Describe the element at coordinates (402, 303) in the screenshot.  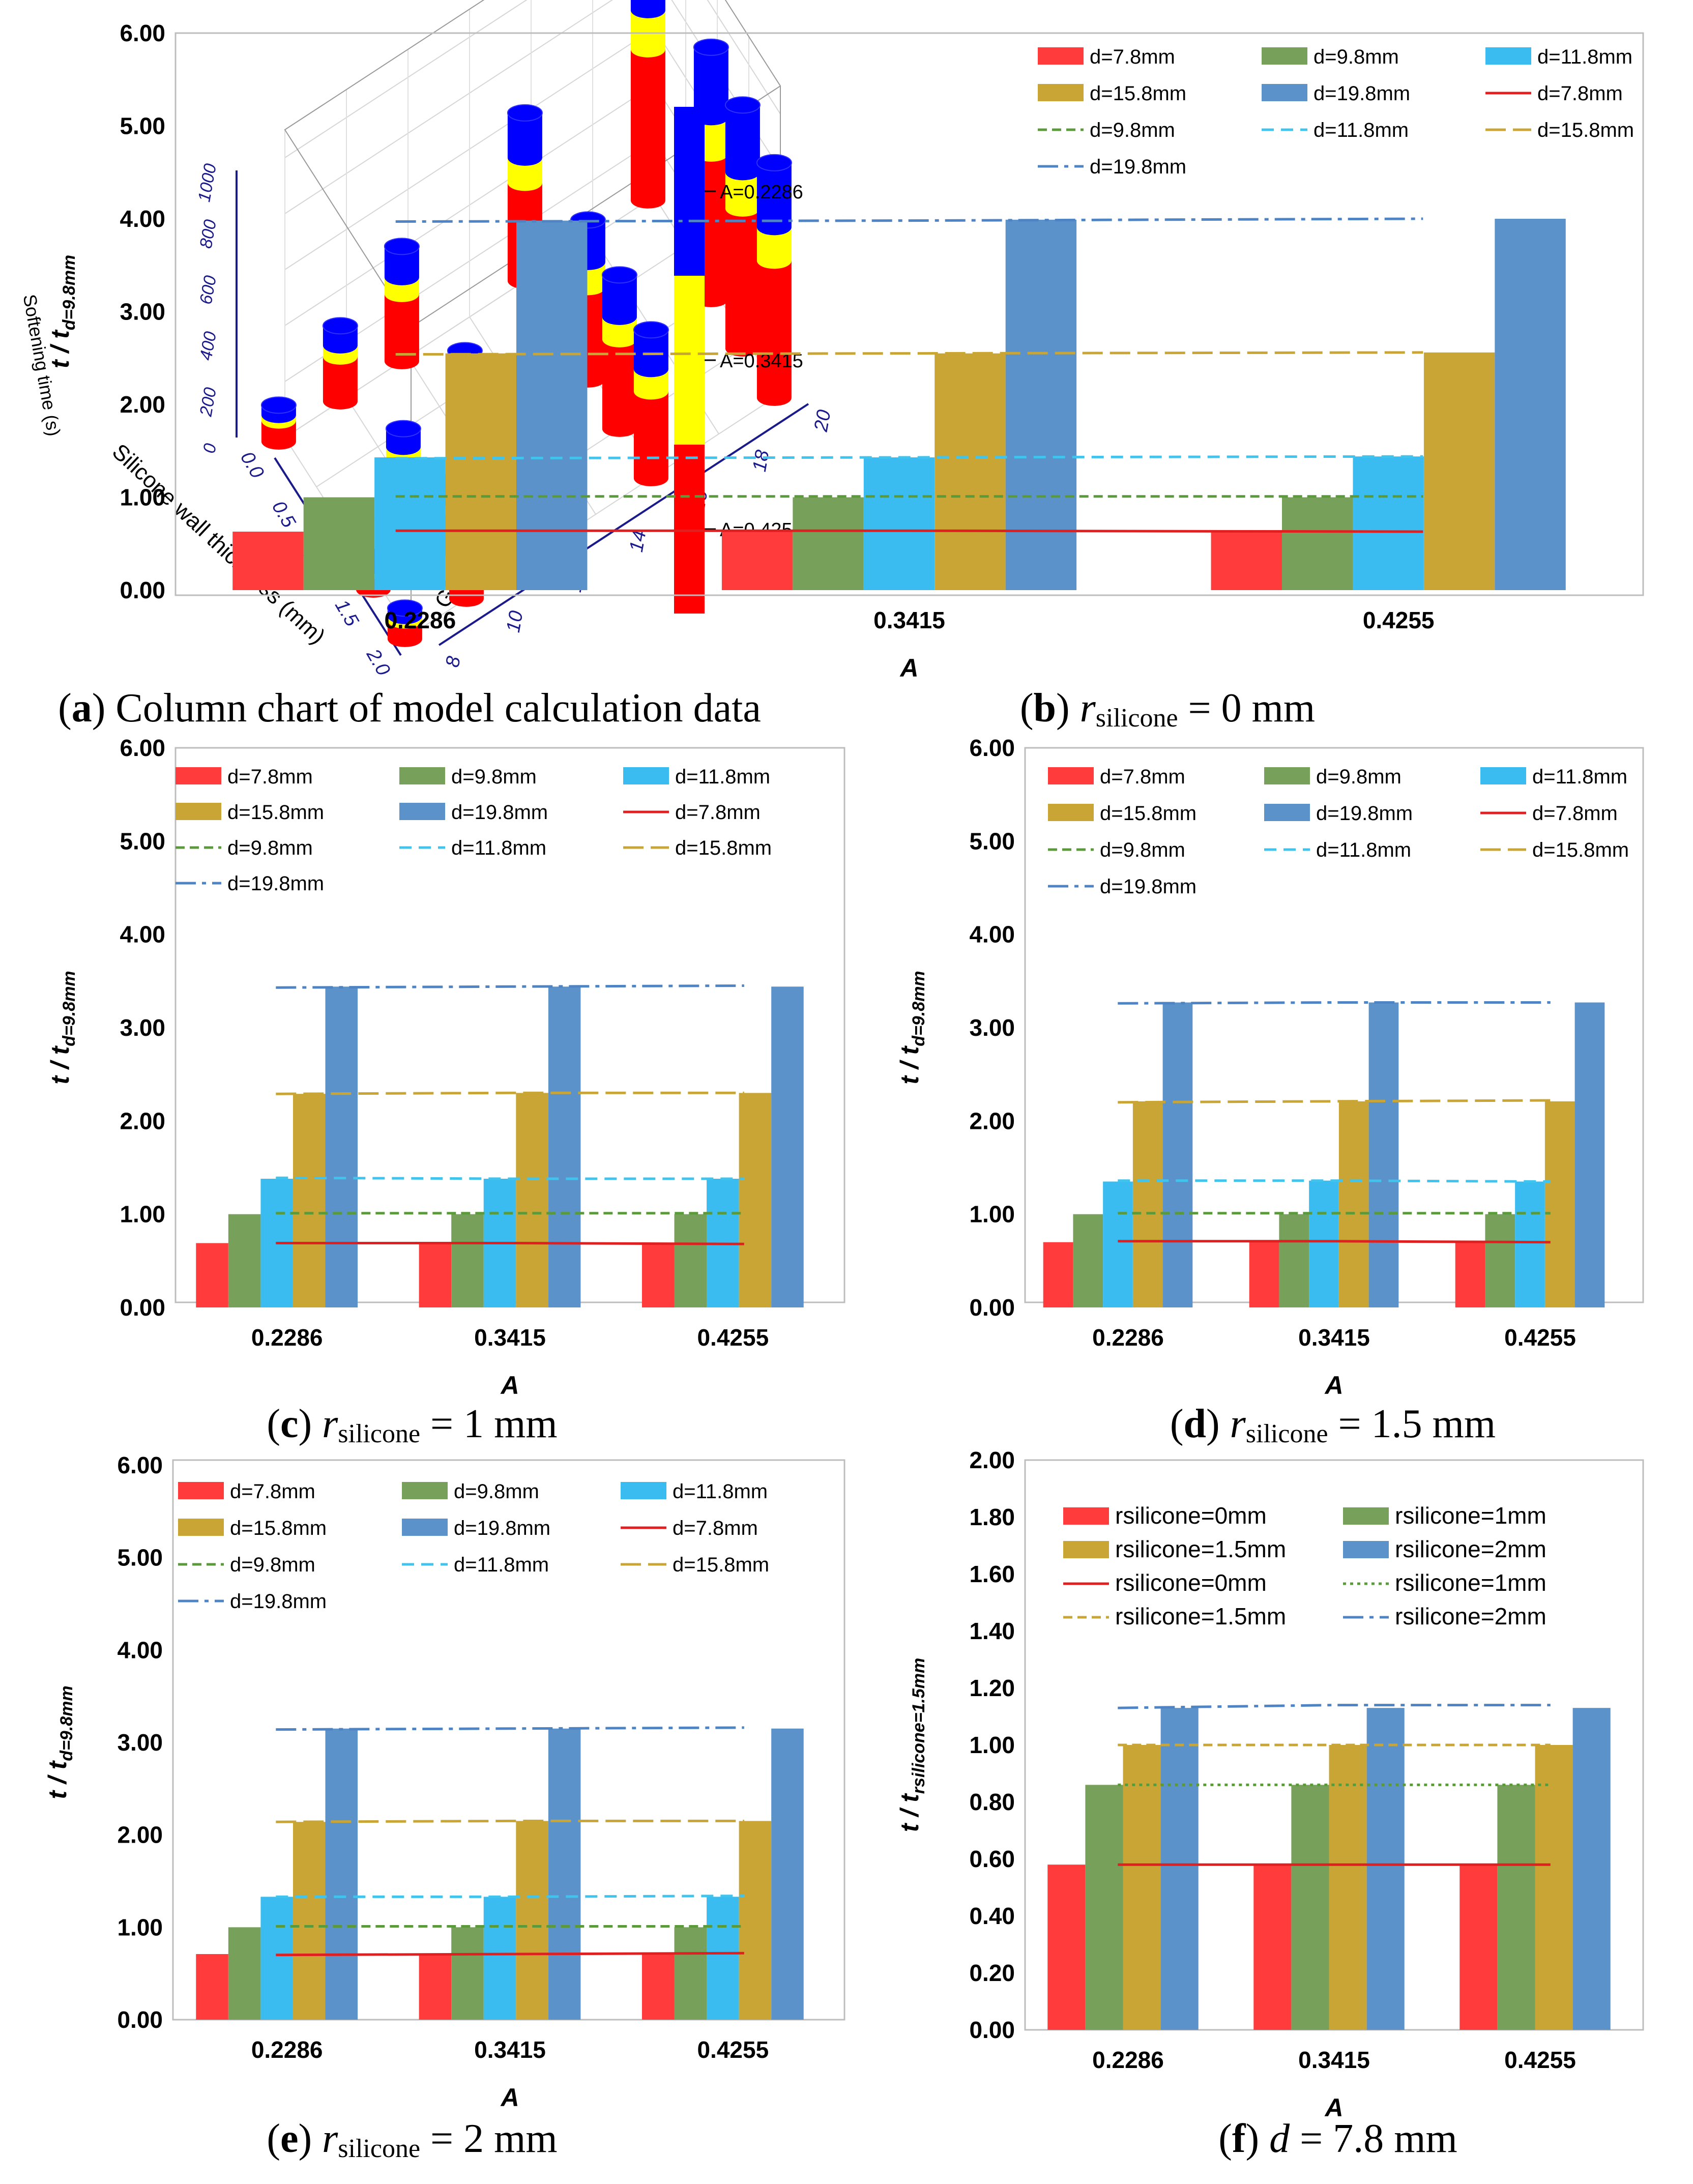
I see `cylinder` at that location.